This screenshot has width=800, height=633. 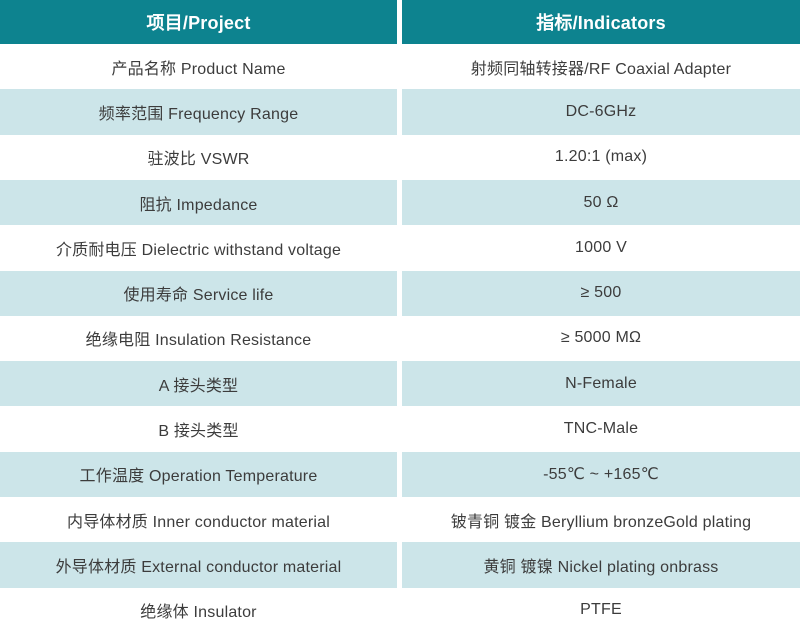 What do you see at coordinates (198, 338) in the screenshot?
I see `project-cell: 绝缘电阻 Insulation Resistance` at bounding box center [198, 338].